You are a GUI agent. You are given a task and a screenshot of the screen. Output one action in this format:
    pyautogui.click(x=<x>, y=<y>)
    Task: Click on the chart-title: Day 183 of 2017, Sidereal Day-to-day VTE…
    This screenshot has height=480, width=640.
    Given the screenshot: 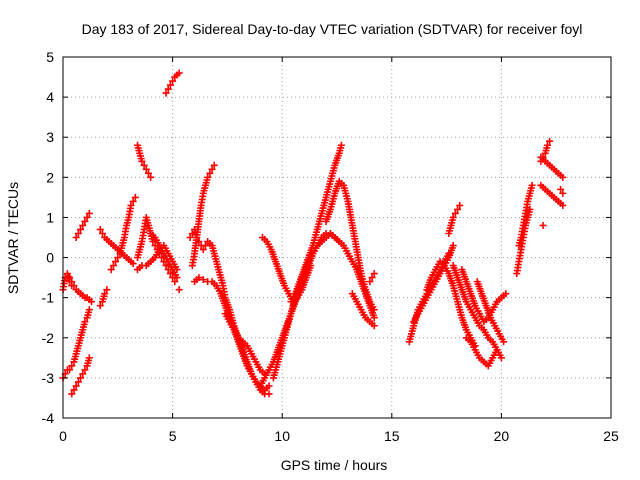 What is the action you would take?
    pyautogui.click(x=332, y=29)
    